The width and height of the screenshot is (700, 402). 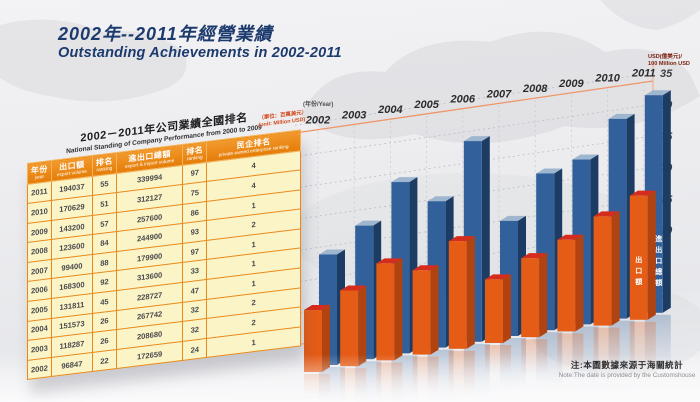 What do you see at coordinates (318, 104) in the screenshot?
I see `year-axis-caption: (年份/Year)` at bounding box center [318, 104].